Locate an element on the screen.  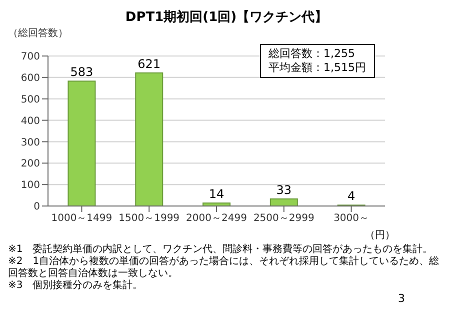
text: ※1 委託契約単価の内訳として、ワクチン代、問診料・事務費等の回答があったものを集計。 is located at coordinates (221, 250).